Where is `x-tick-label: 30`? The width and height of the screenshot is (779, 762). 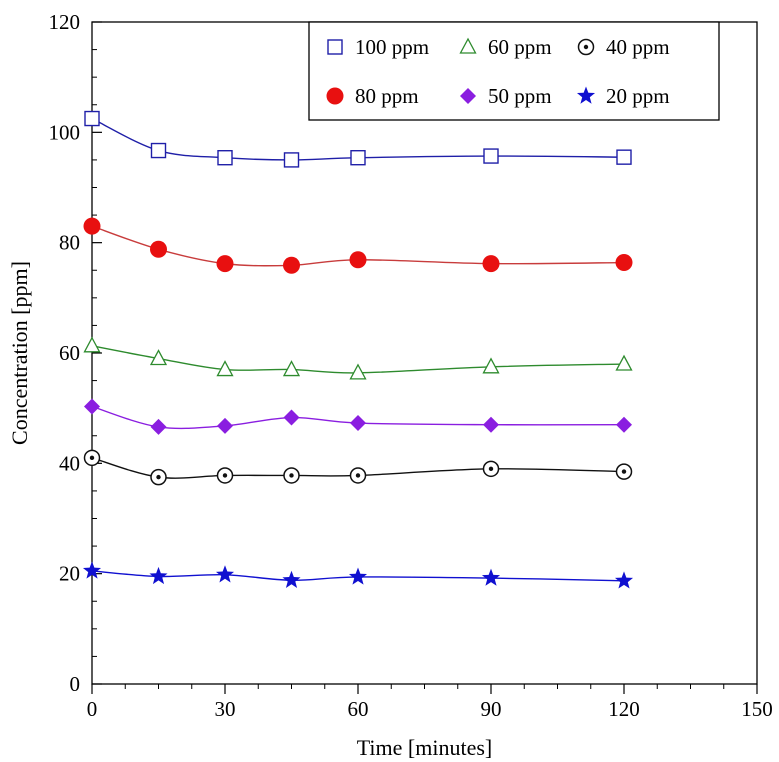 x-tick-label: 30 is located at coordinates (225, 709).